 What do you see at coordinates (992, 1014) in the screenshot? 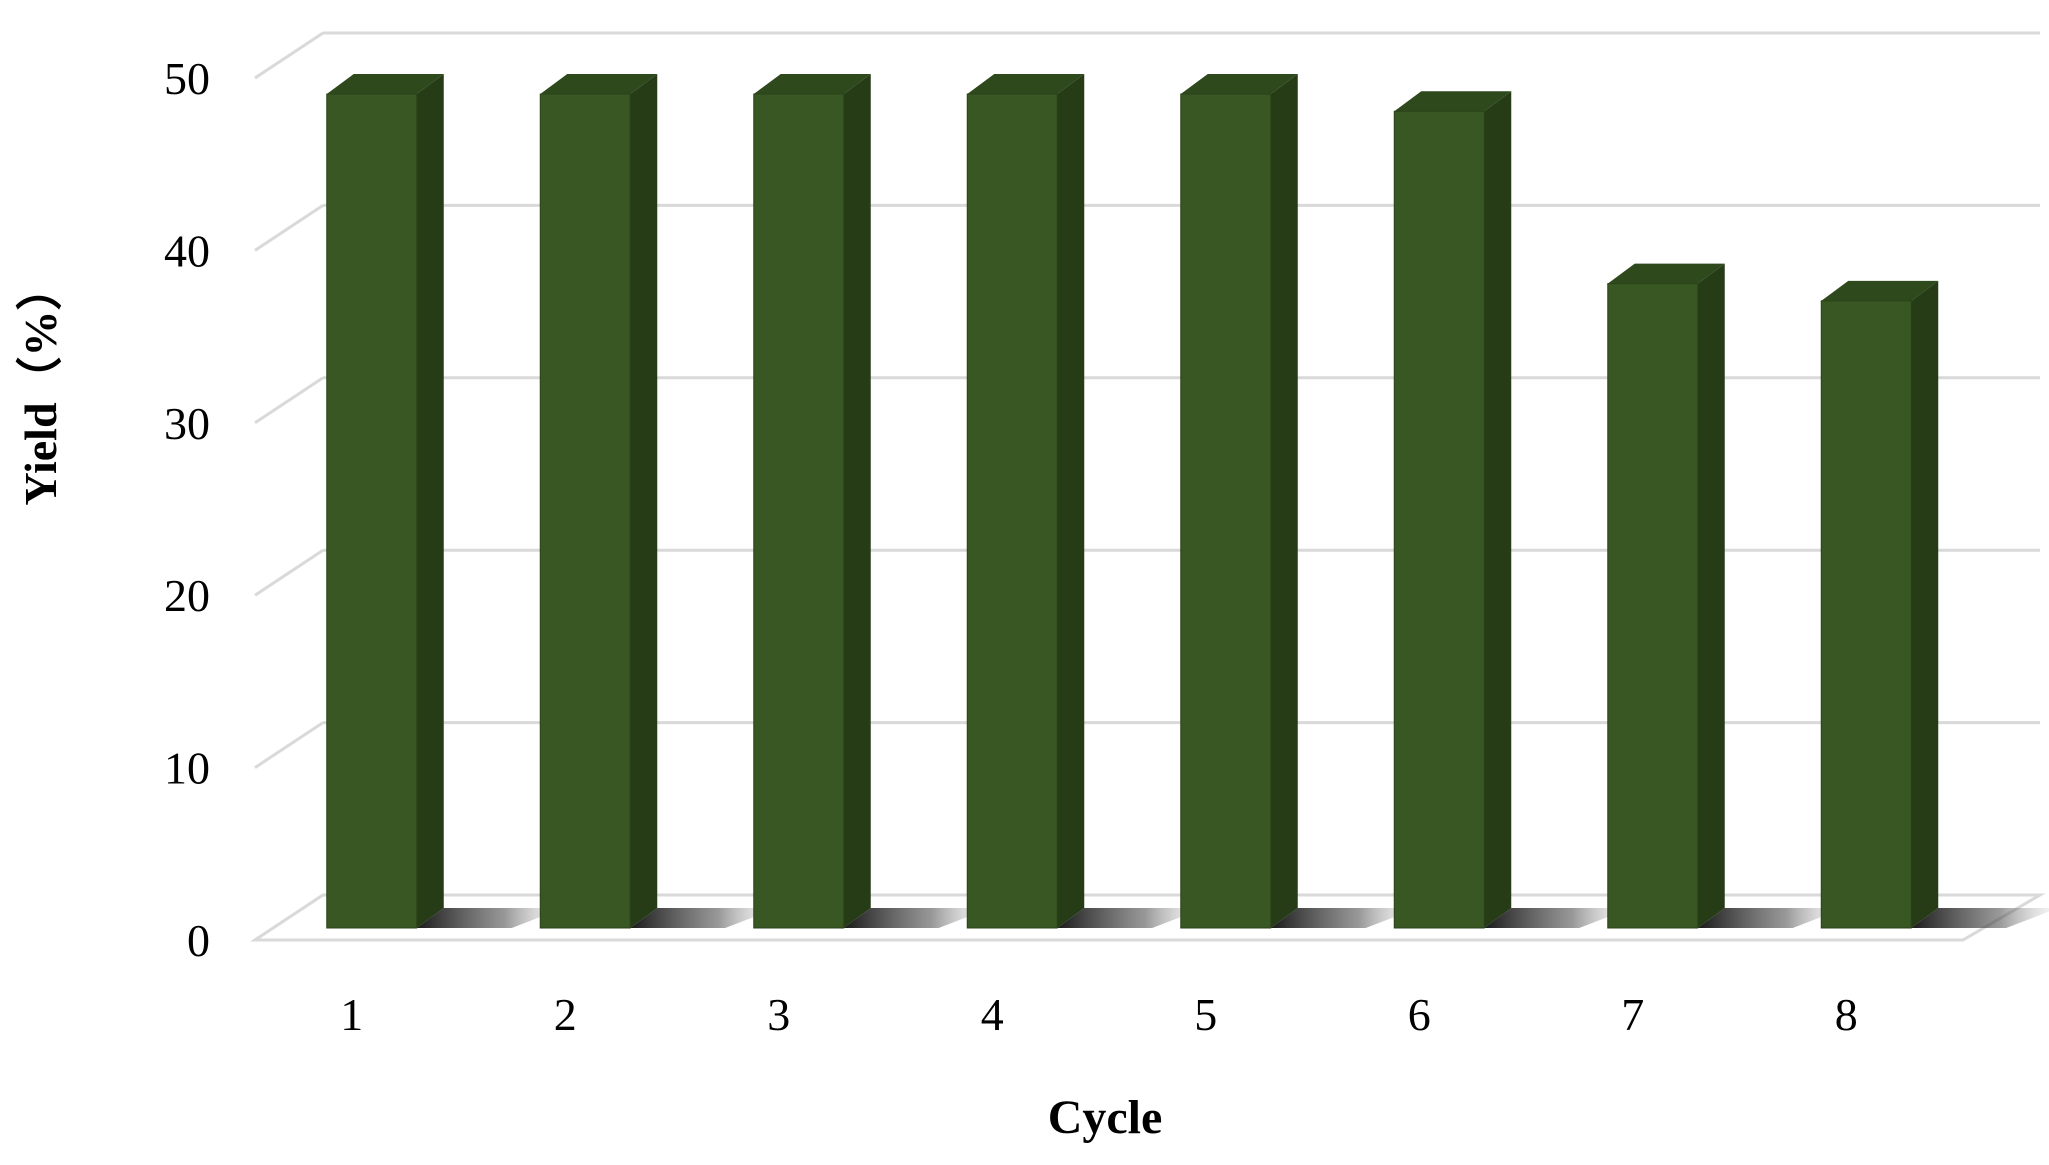
I see `x-tick-label: 4` at bounding box center [992, 1014].